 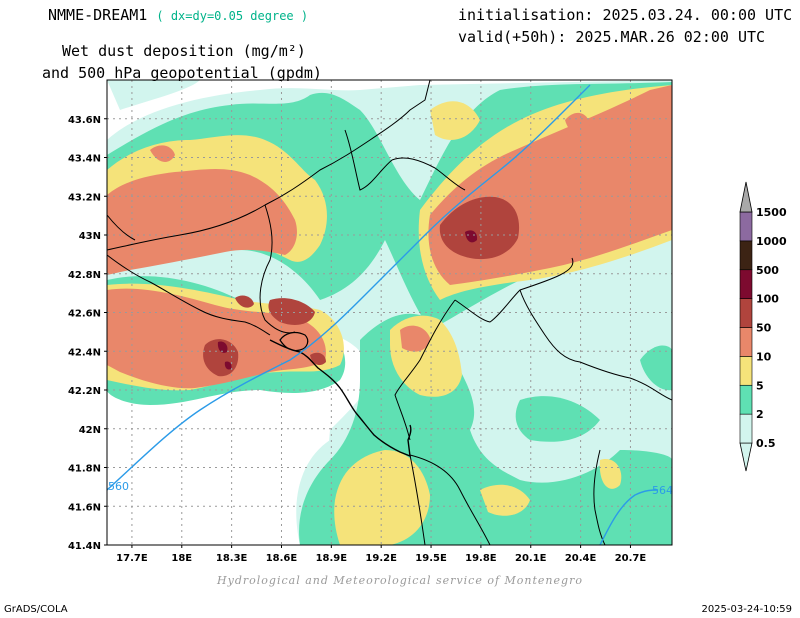 I want to click on colorbar-low-arrow, so click(x=746, y=457).